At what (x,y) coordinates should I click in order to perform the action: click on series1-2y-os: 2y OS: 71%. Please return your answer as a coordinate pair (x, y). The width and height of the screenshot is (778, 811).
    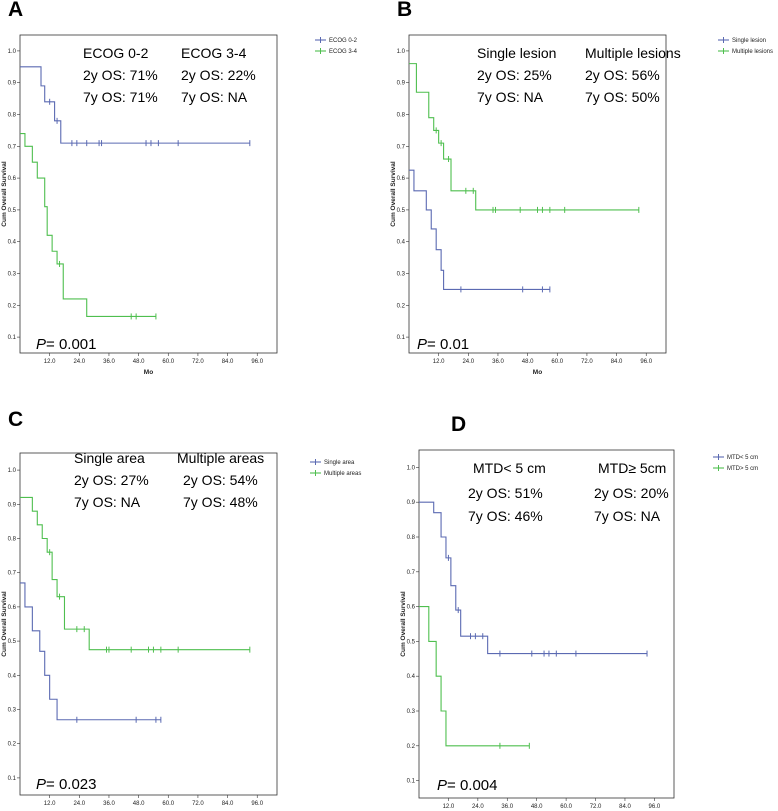
    Looking at the image, I should click on (120, 75).